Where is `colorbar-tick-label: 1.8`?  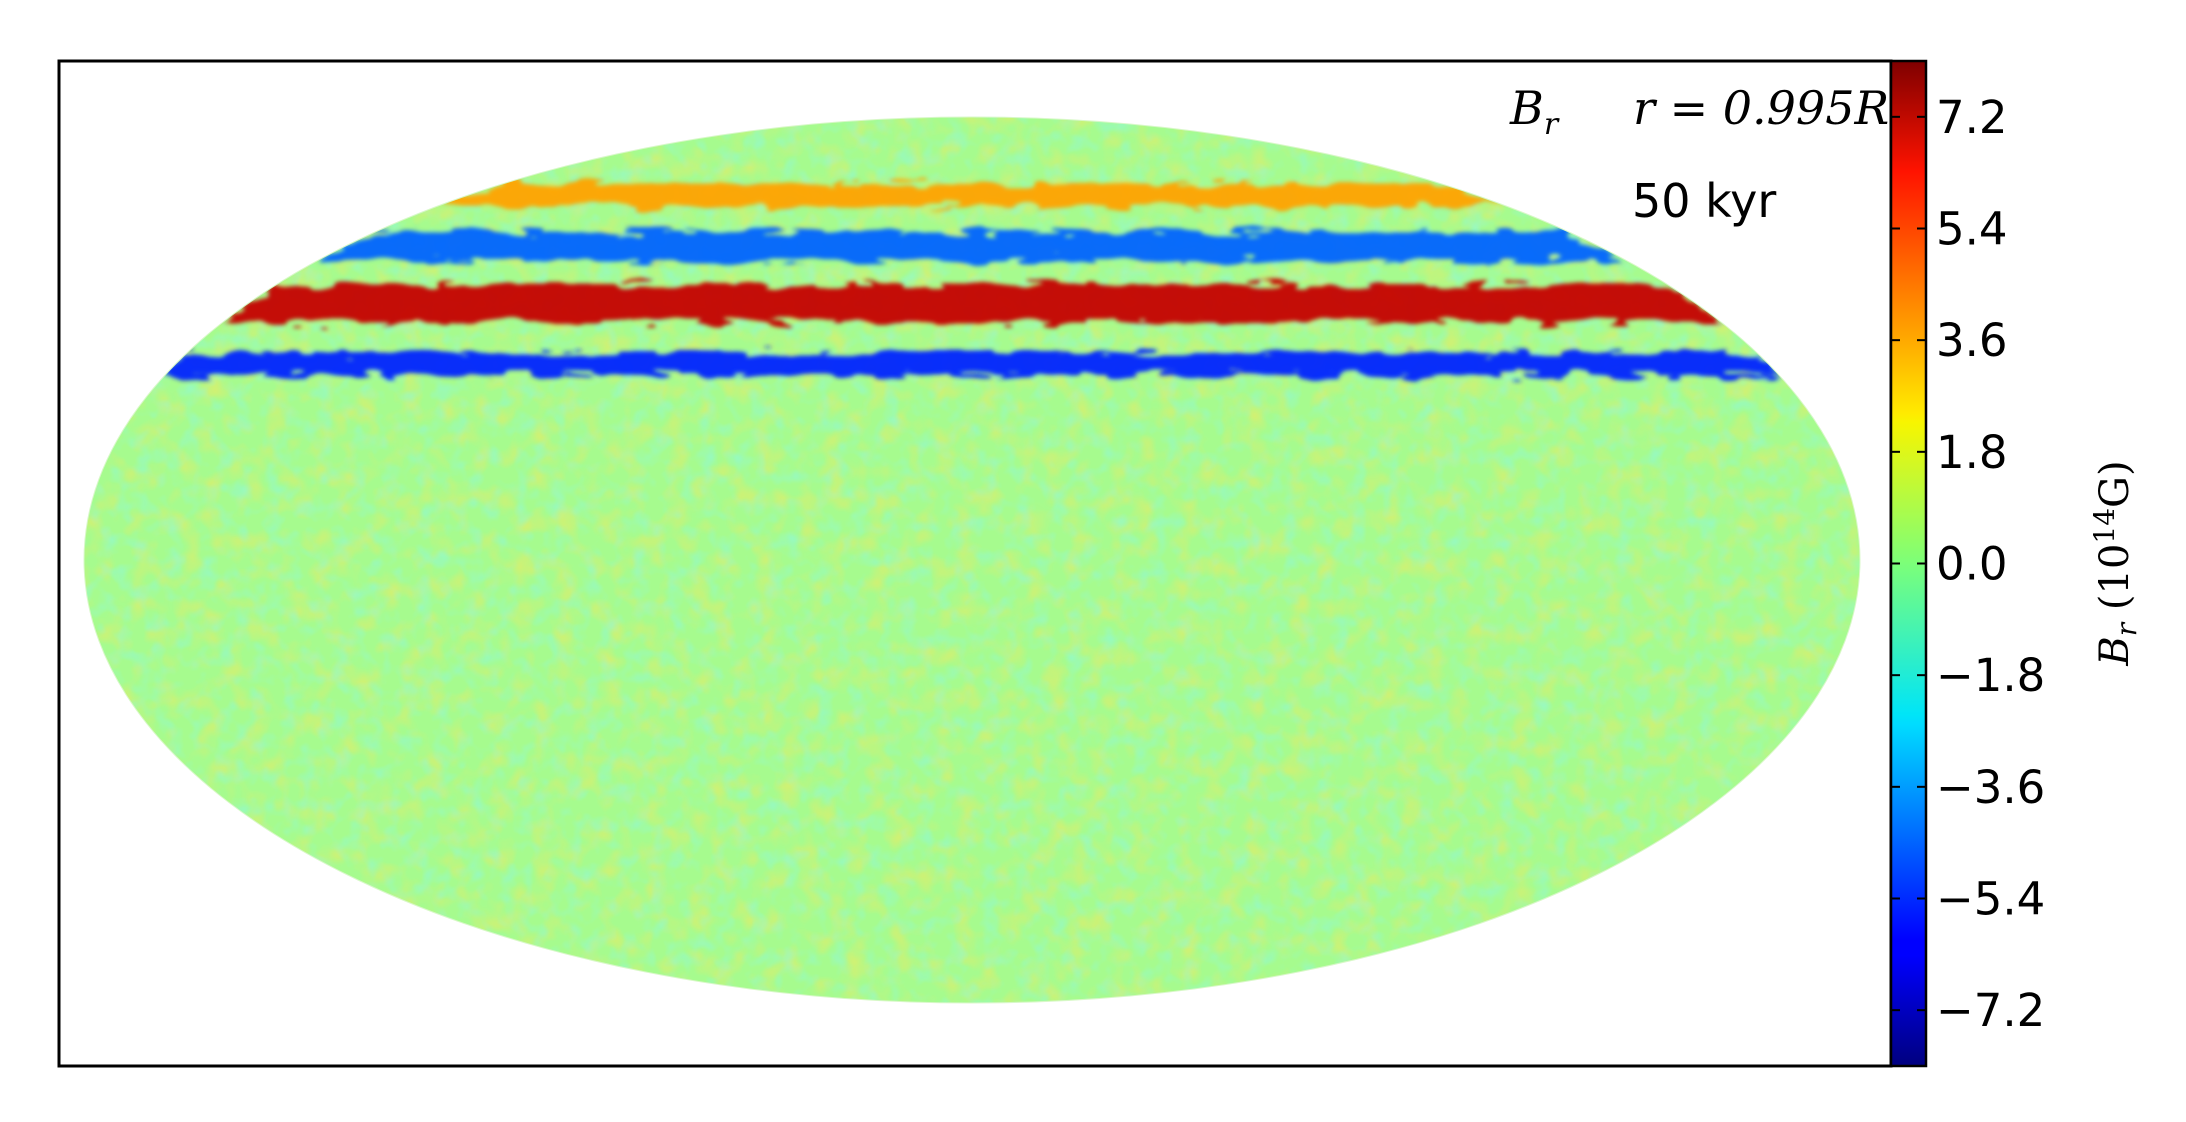 colorbar-tick-label: 1.8 is located at coordinates (1972, 452).